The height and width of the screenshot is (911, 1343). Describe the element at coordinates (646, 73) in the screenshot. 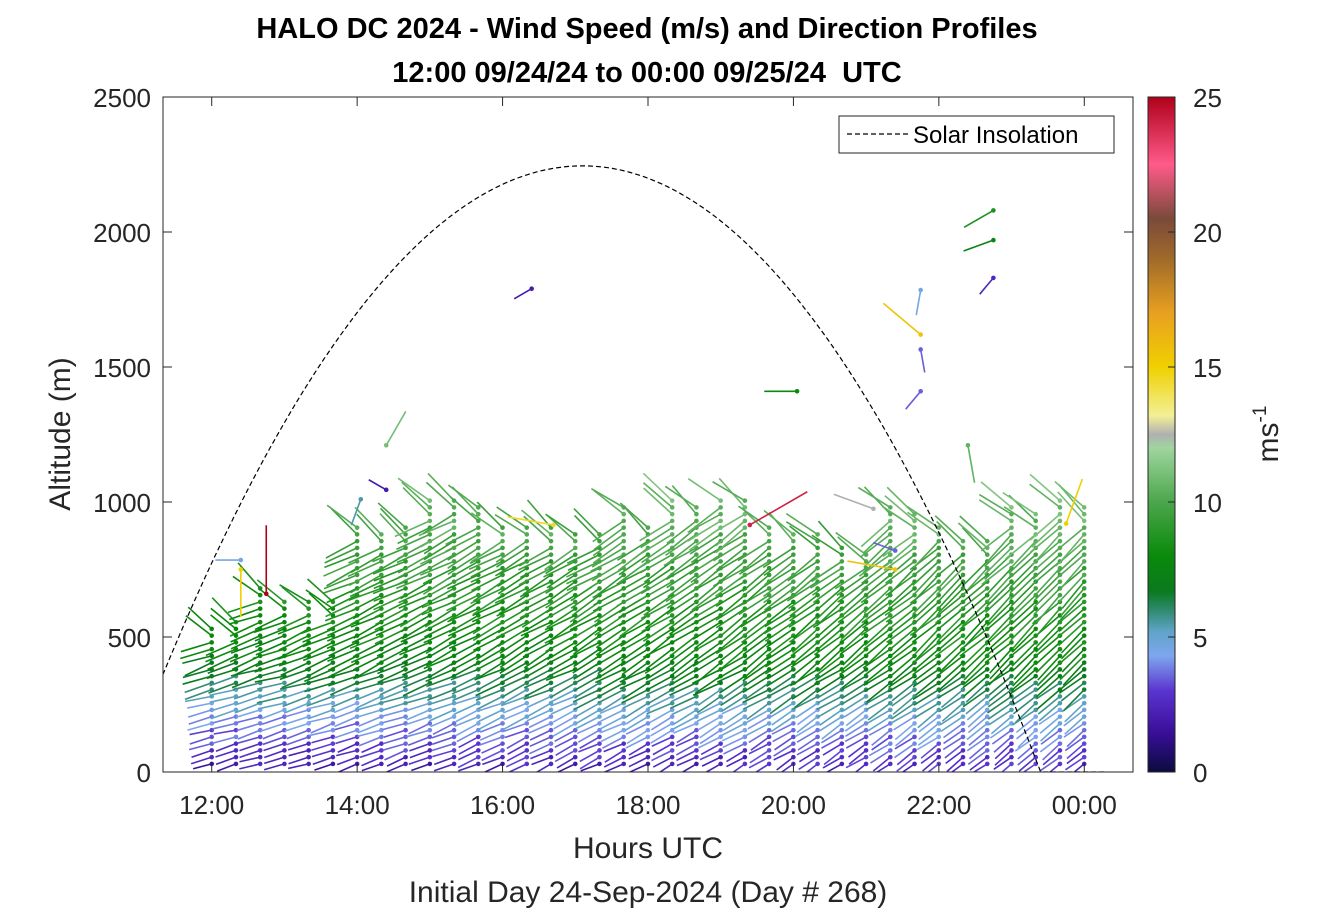

I see `chart-subtitle: 12:00 09/24/24 to 00:00 09/25/24 UTC` at that location.